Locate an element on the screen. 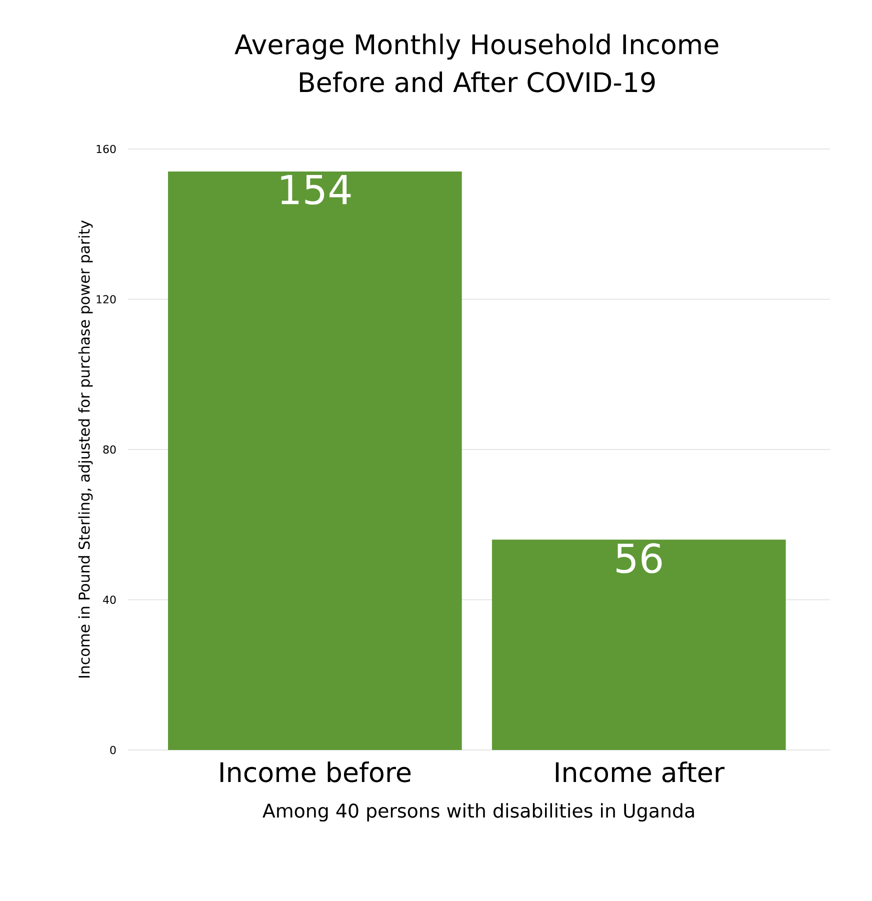 The image size is (872, 901). y-tick-label: 80 is located at coordinates (109, 449).